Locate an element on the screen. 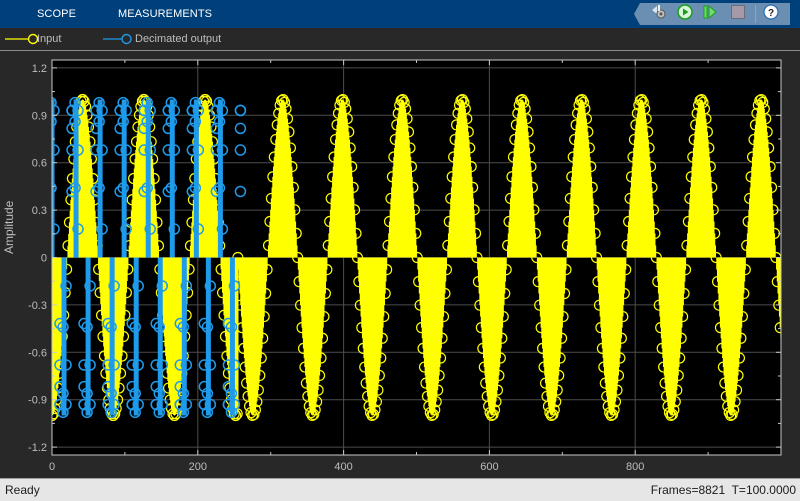 The image size is (800, 501). legend-item-input: Input is located at coordinates (39, 39).